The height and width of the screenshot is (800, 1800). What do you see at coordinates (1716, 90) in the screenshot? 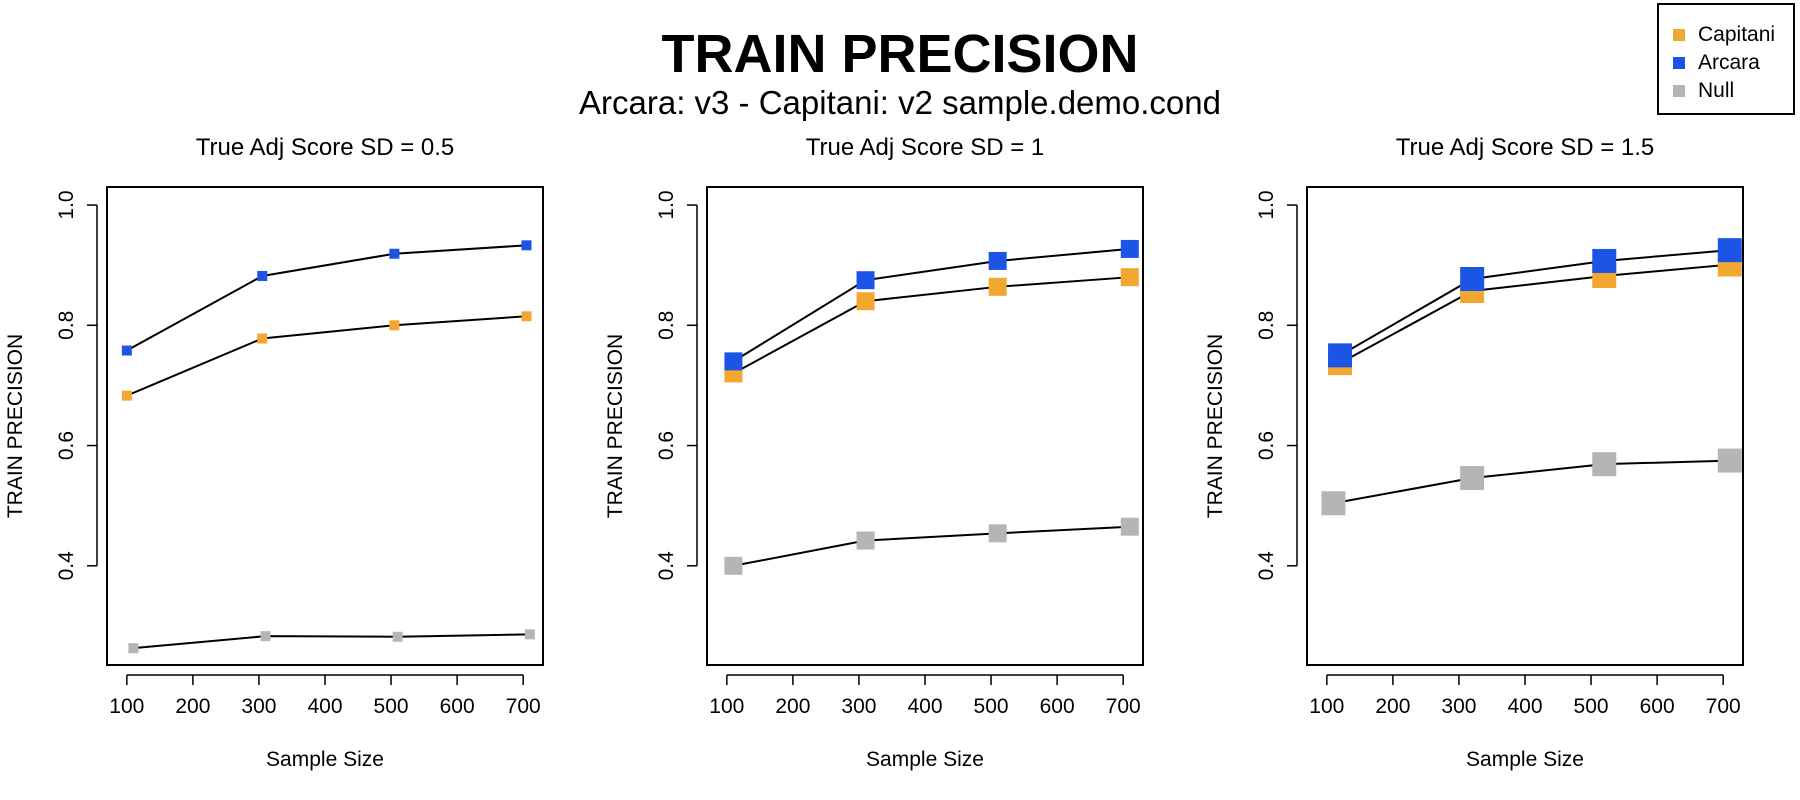
I see `legend-label-null: Null` at bounding box center [1716, 90].